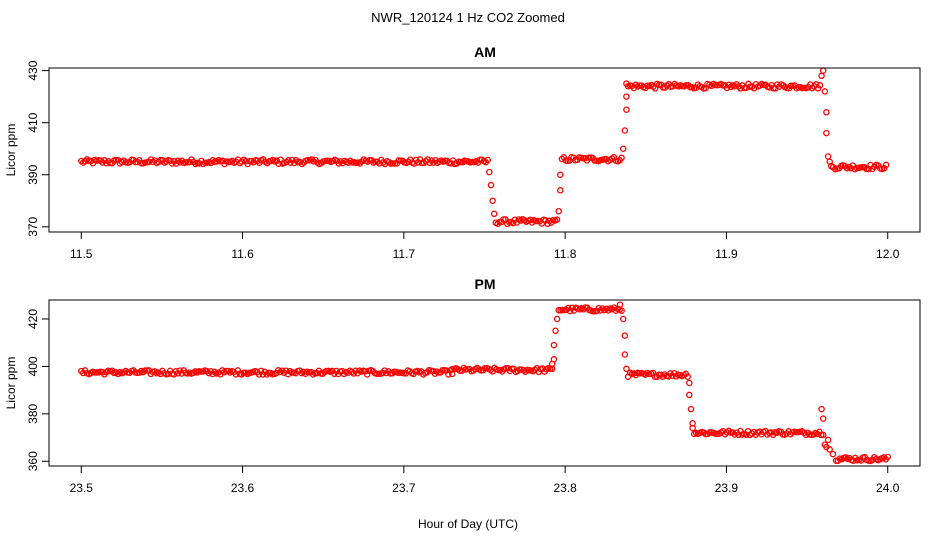 The height and width of the screenshot is (540, 936). I want to click on panel-title-am: AM, so click(485, 52).